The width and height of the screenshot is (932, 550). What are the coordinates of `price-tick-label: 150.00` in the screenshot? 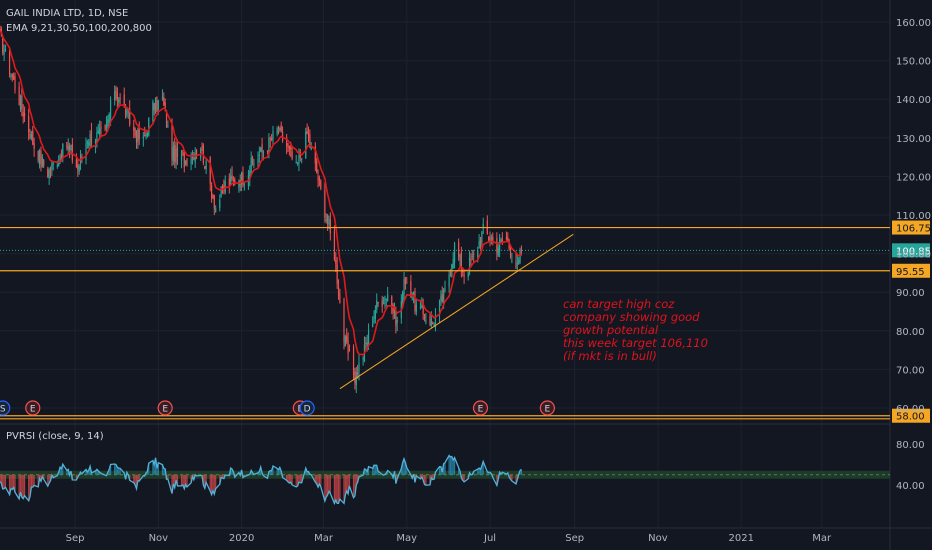 It's located at (913, 62).